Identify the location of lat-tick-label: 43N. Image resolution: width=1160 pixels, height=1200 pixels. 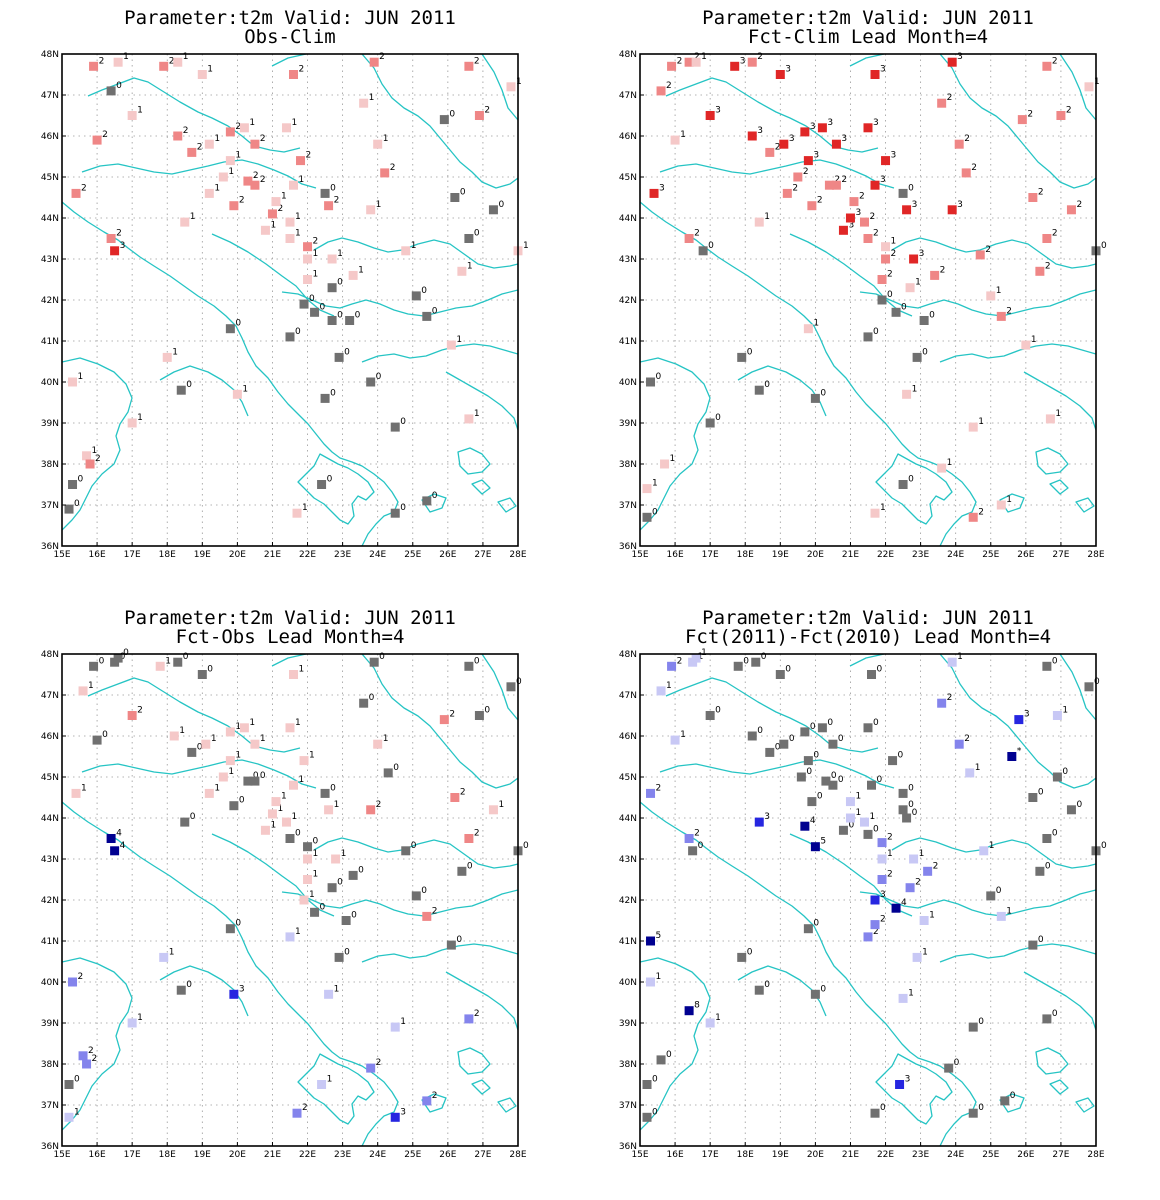
(50, 860).